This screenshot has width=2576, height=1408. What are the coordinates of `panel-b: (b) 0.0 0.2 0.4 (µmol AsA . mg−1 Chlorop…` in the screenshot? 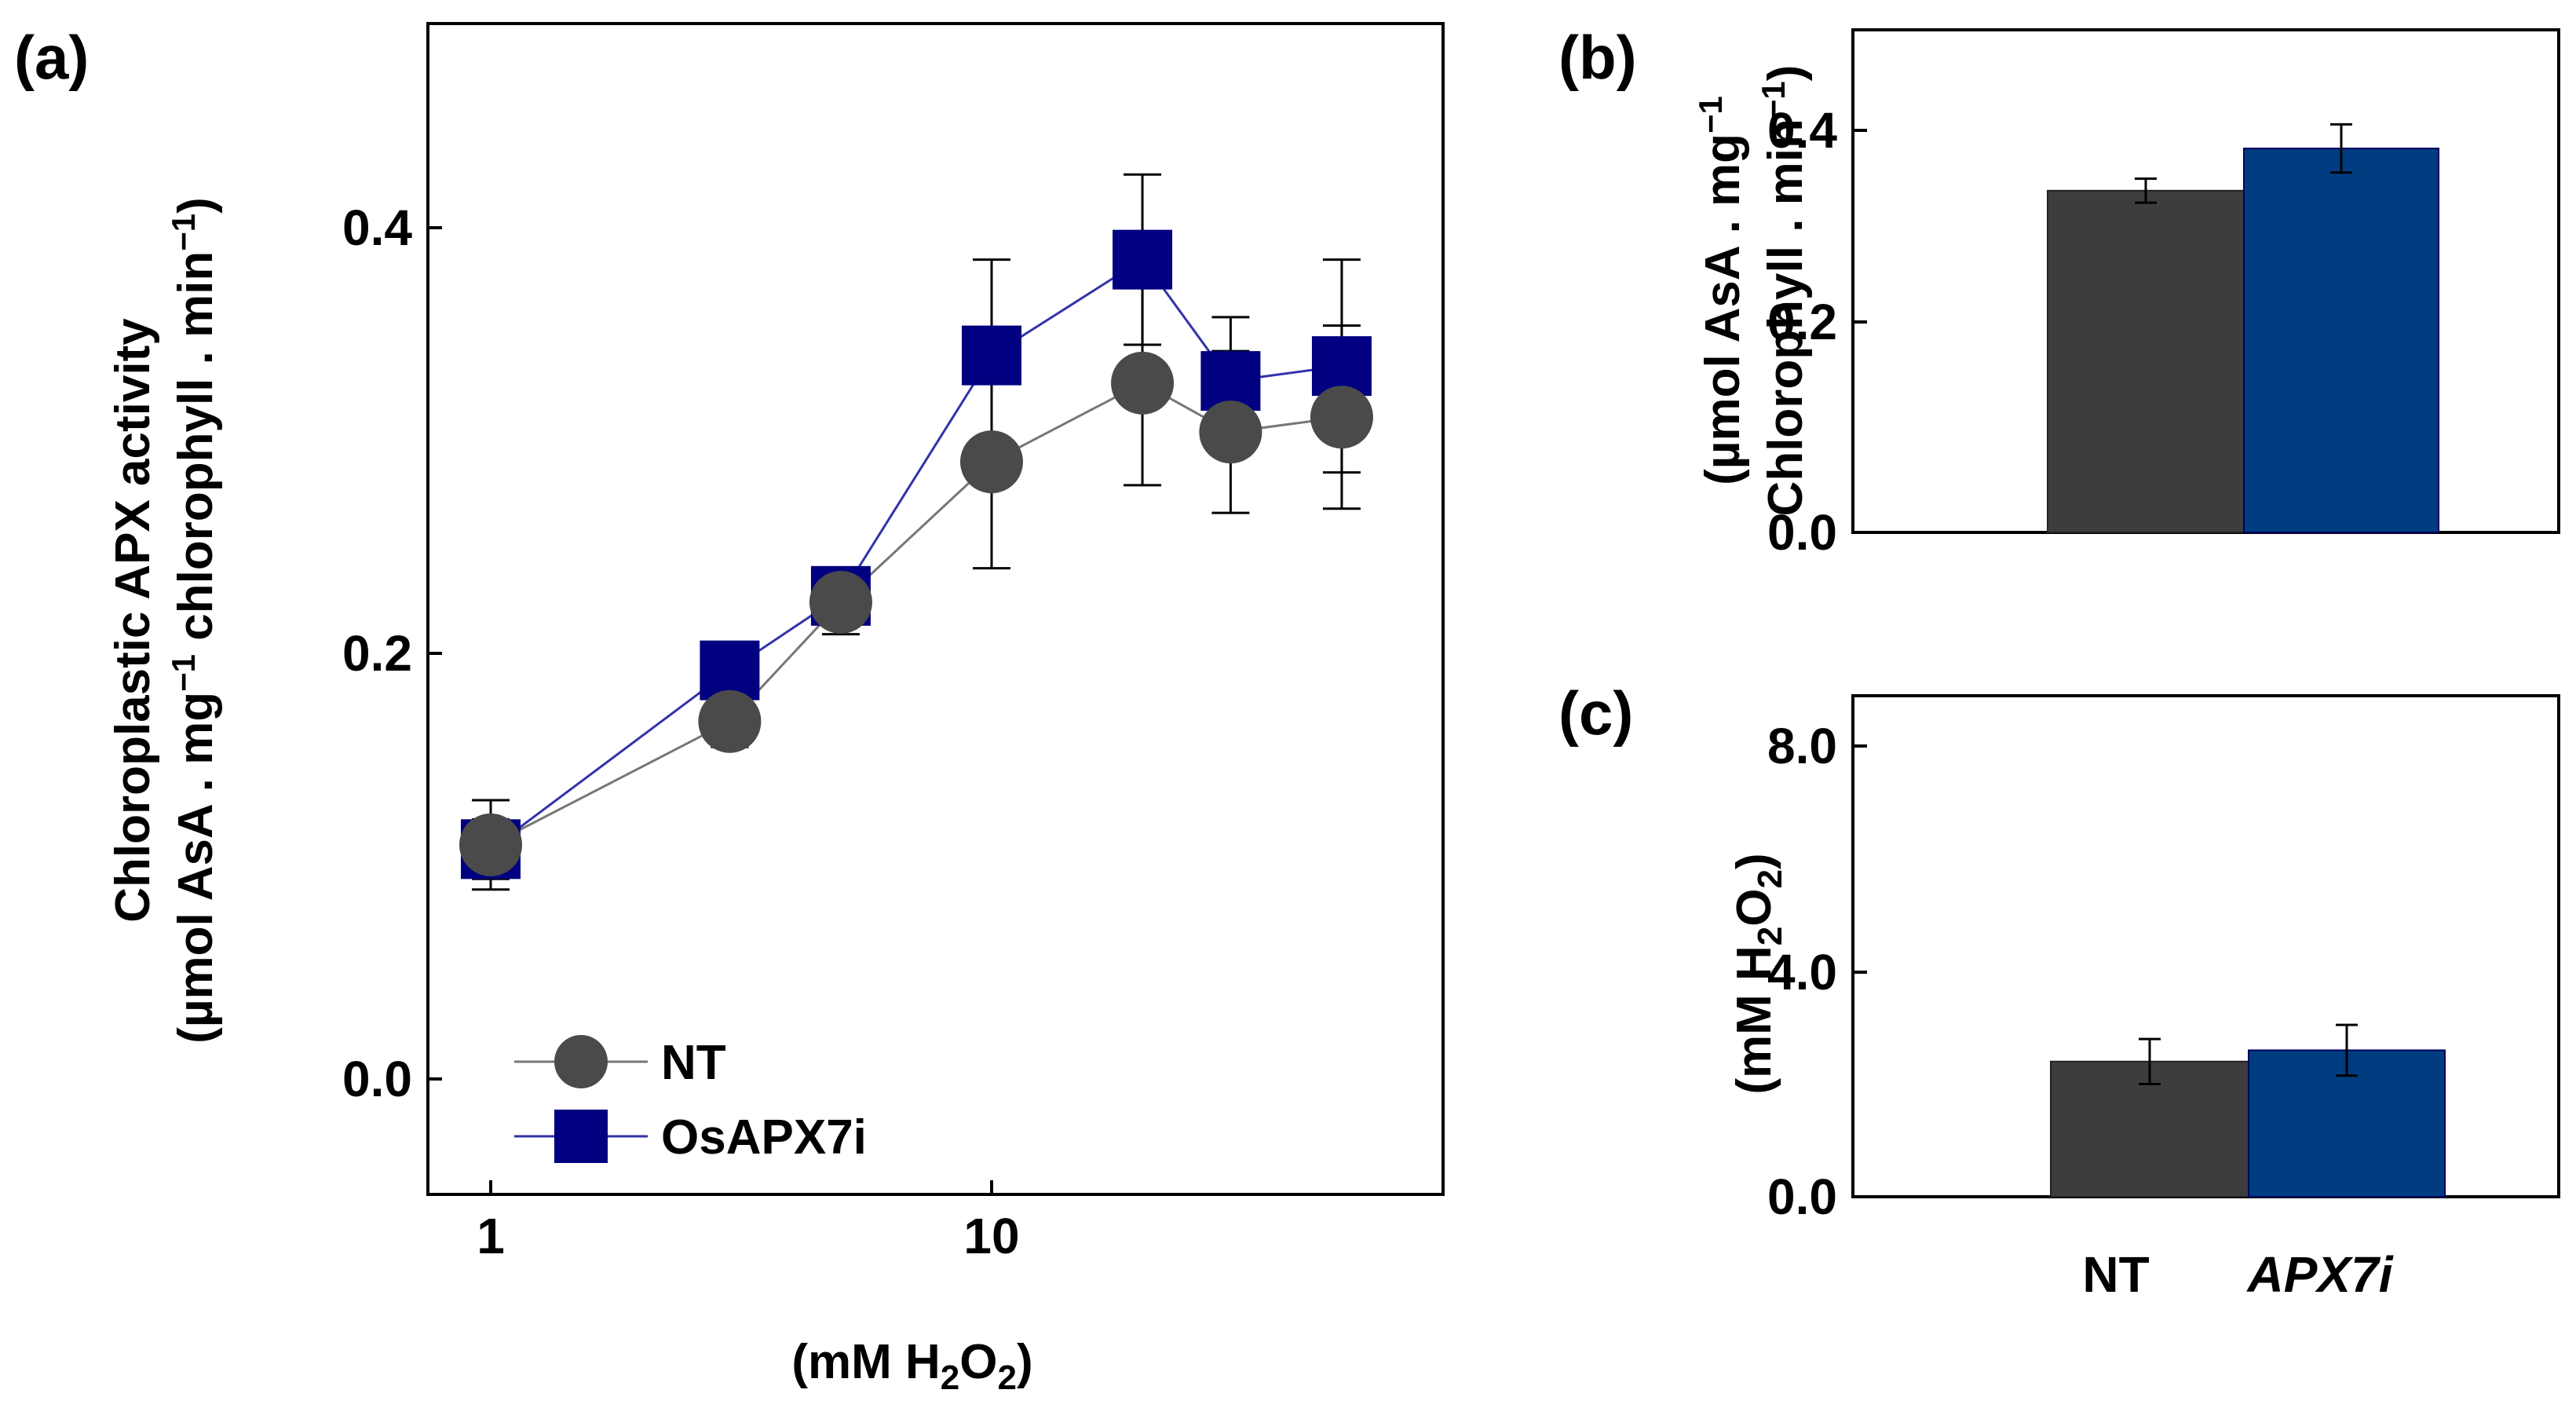 It's located at (2059, 292).